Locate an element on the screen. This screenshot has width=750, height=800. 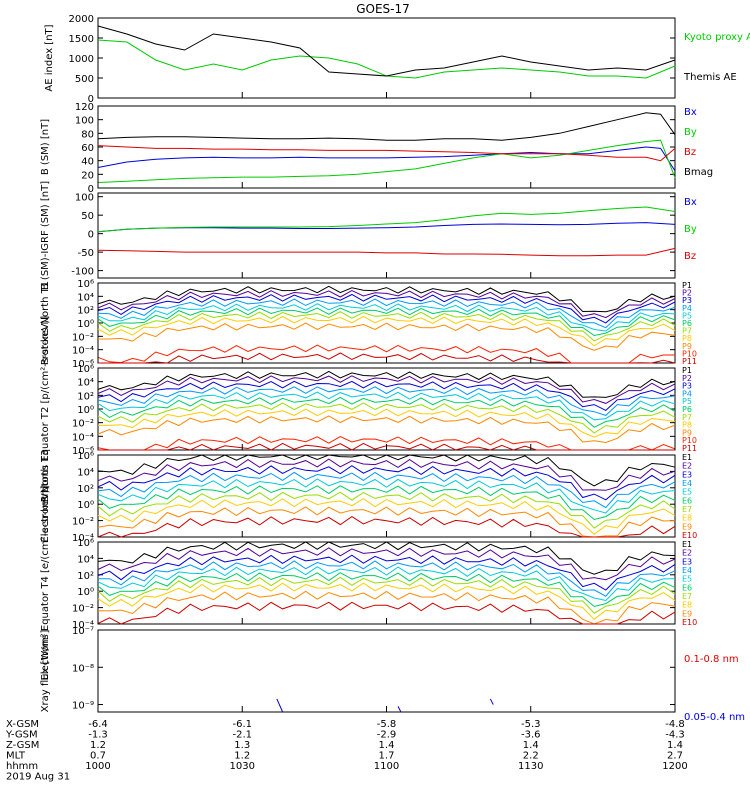
legend-entry: E10 is located at coordinates (689, 535).